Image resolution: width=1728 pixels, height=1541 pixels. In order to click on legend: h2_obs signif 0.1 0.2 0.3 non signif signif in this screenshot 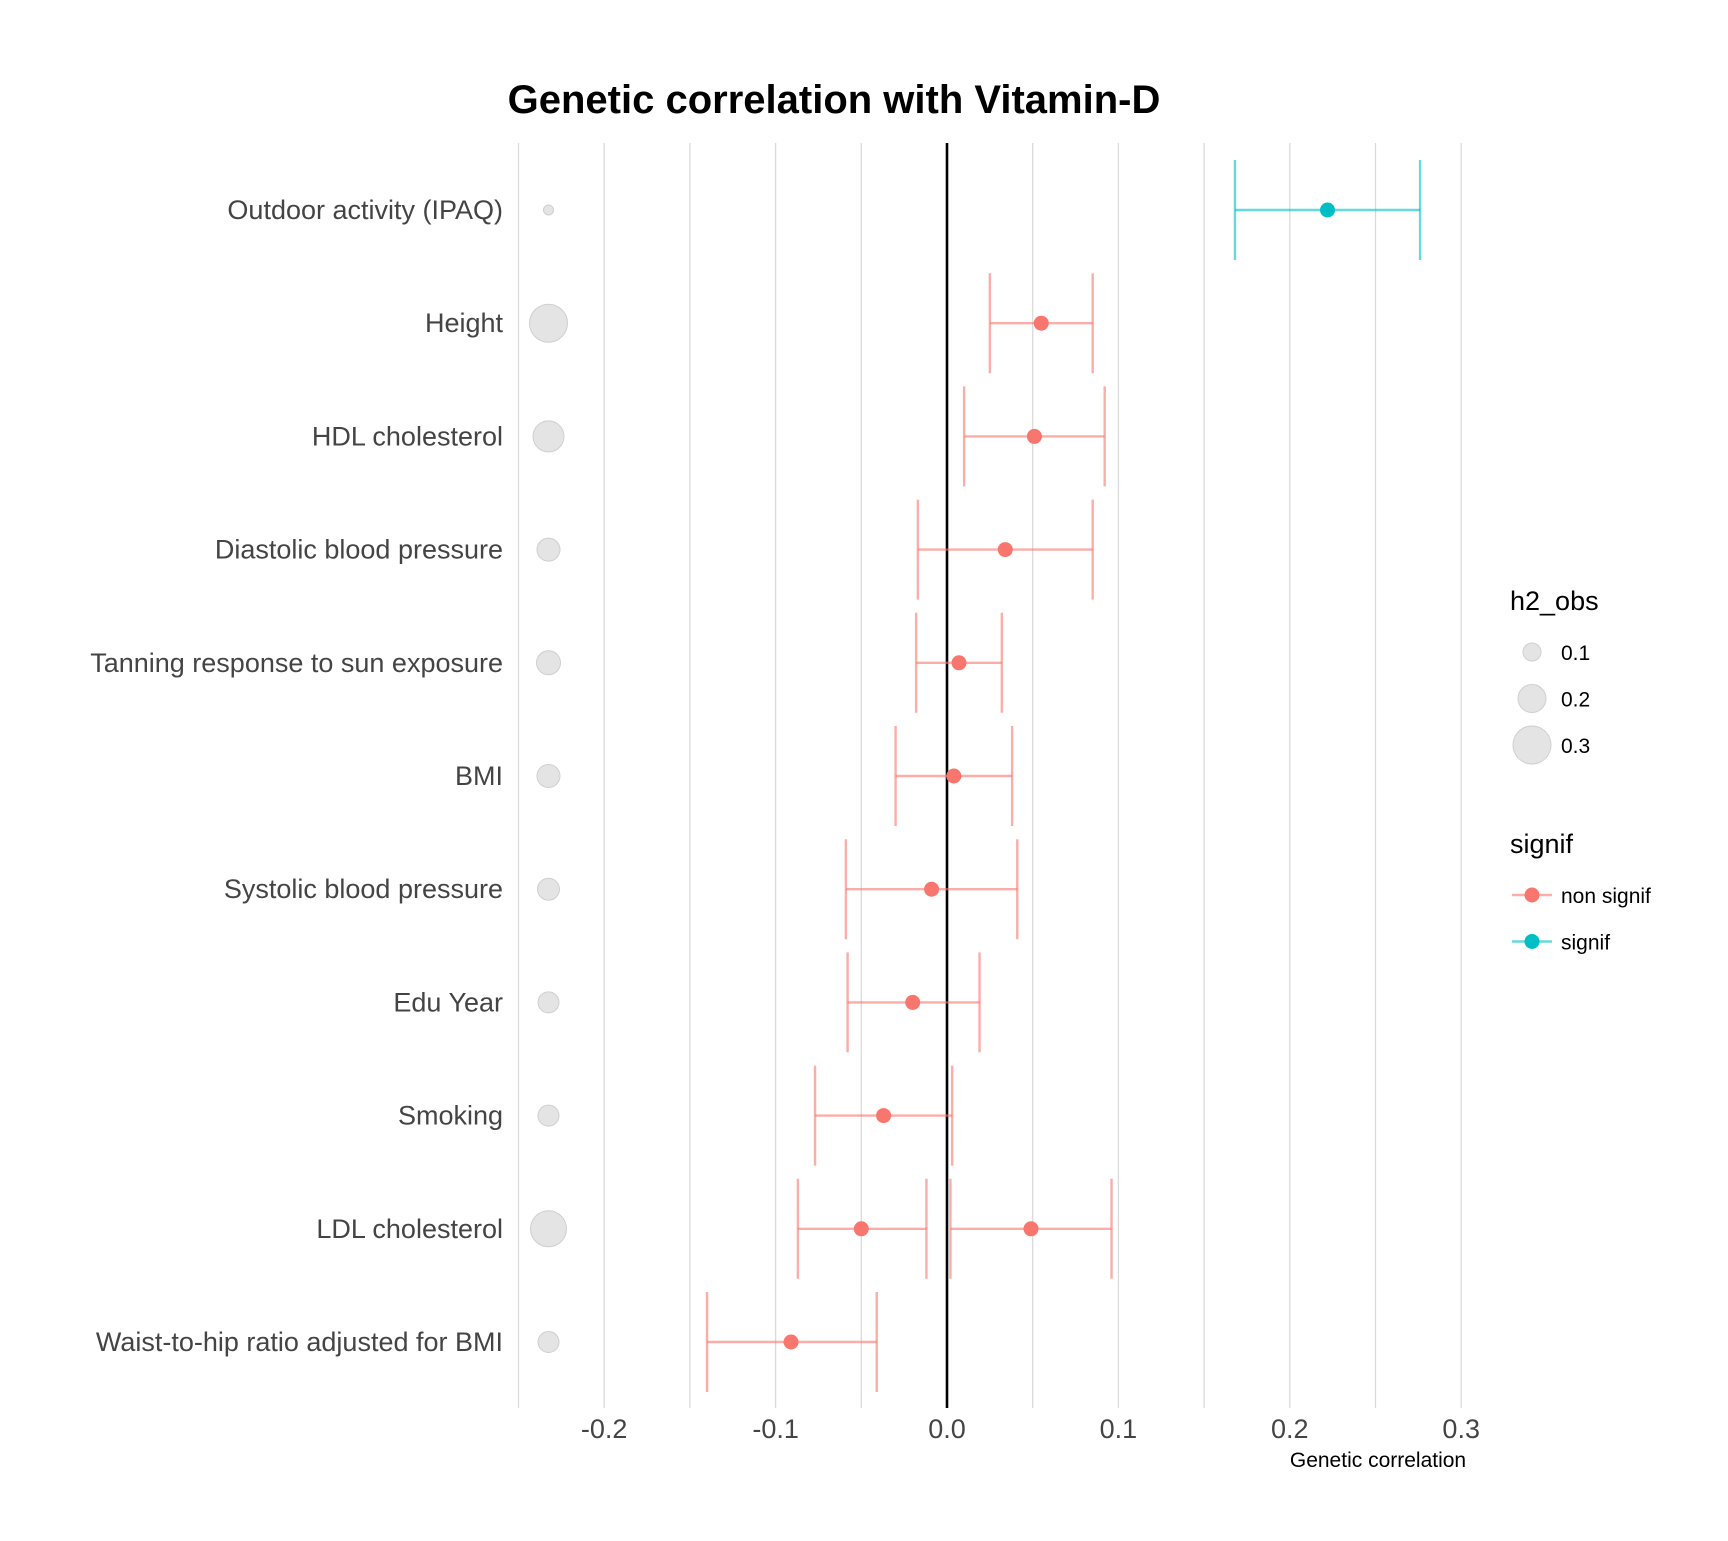, I will do `click(1580, 770)`.